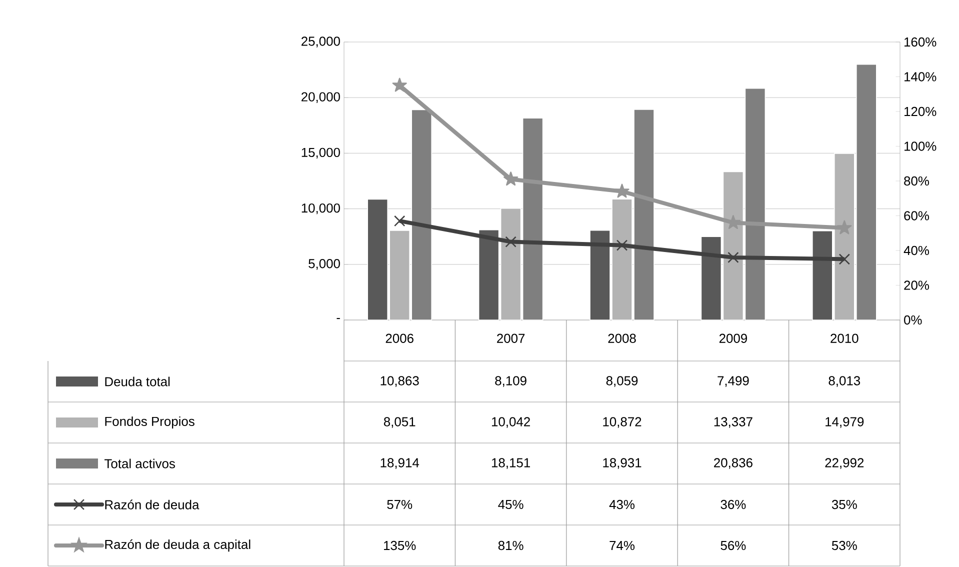 The image size is (959, 567). Describe the element at coordinates (733, 338) in the screenshot. I see `x-tick-label: 2009` at that location.